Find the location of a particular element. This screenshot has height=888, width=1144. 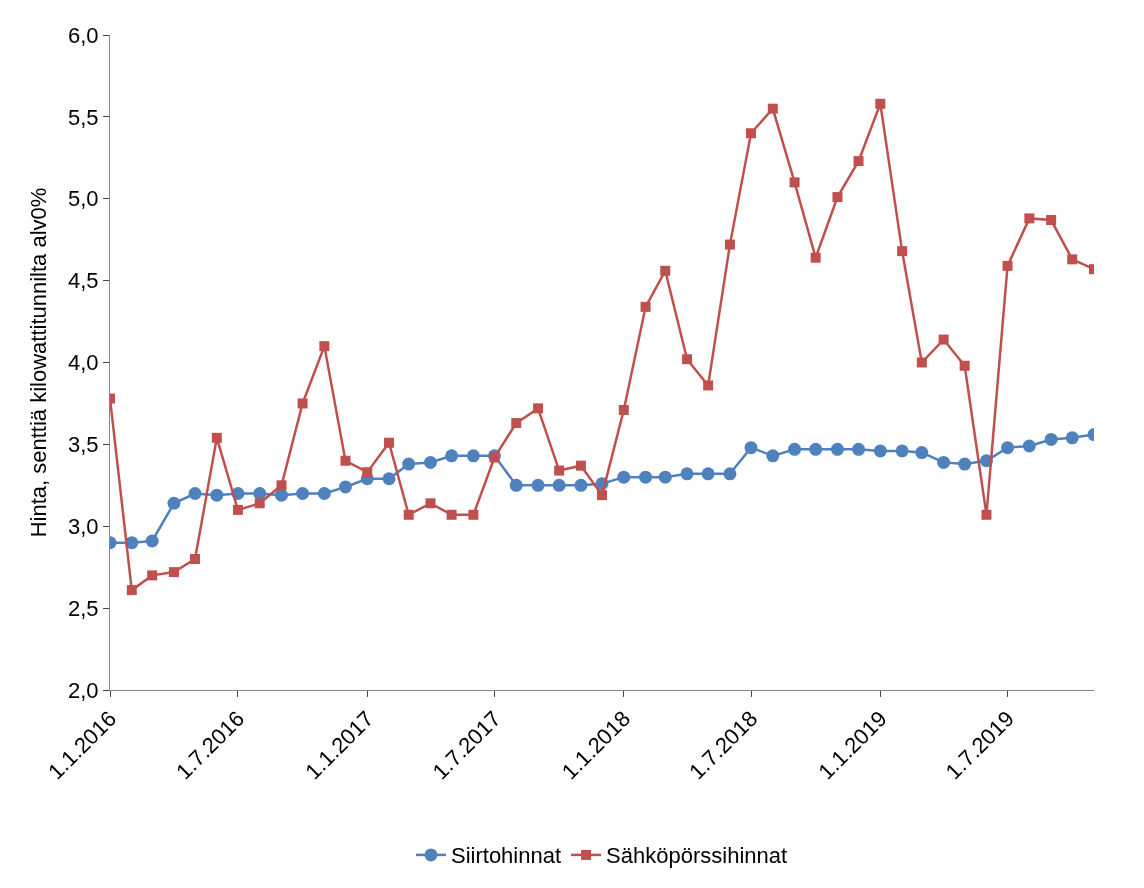

y-tick-label: 5,5 is located at coordinates (83, 117).